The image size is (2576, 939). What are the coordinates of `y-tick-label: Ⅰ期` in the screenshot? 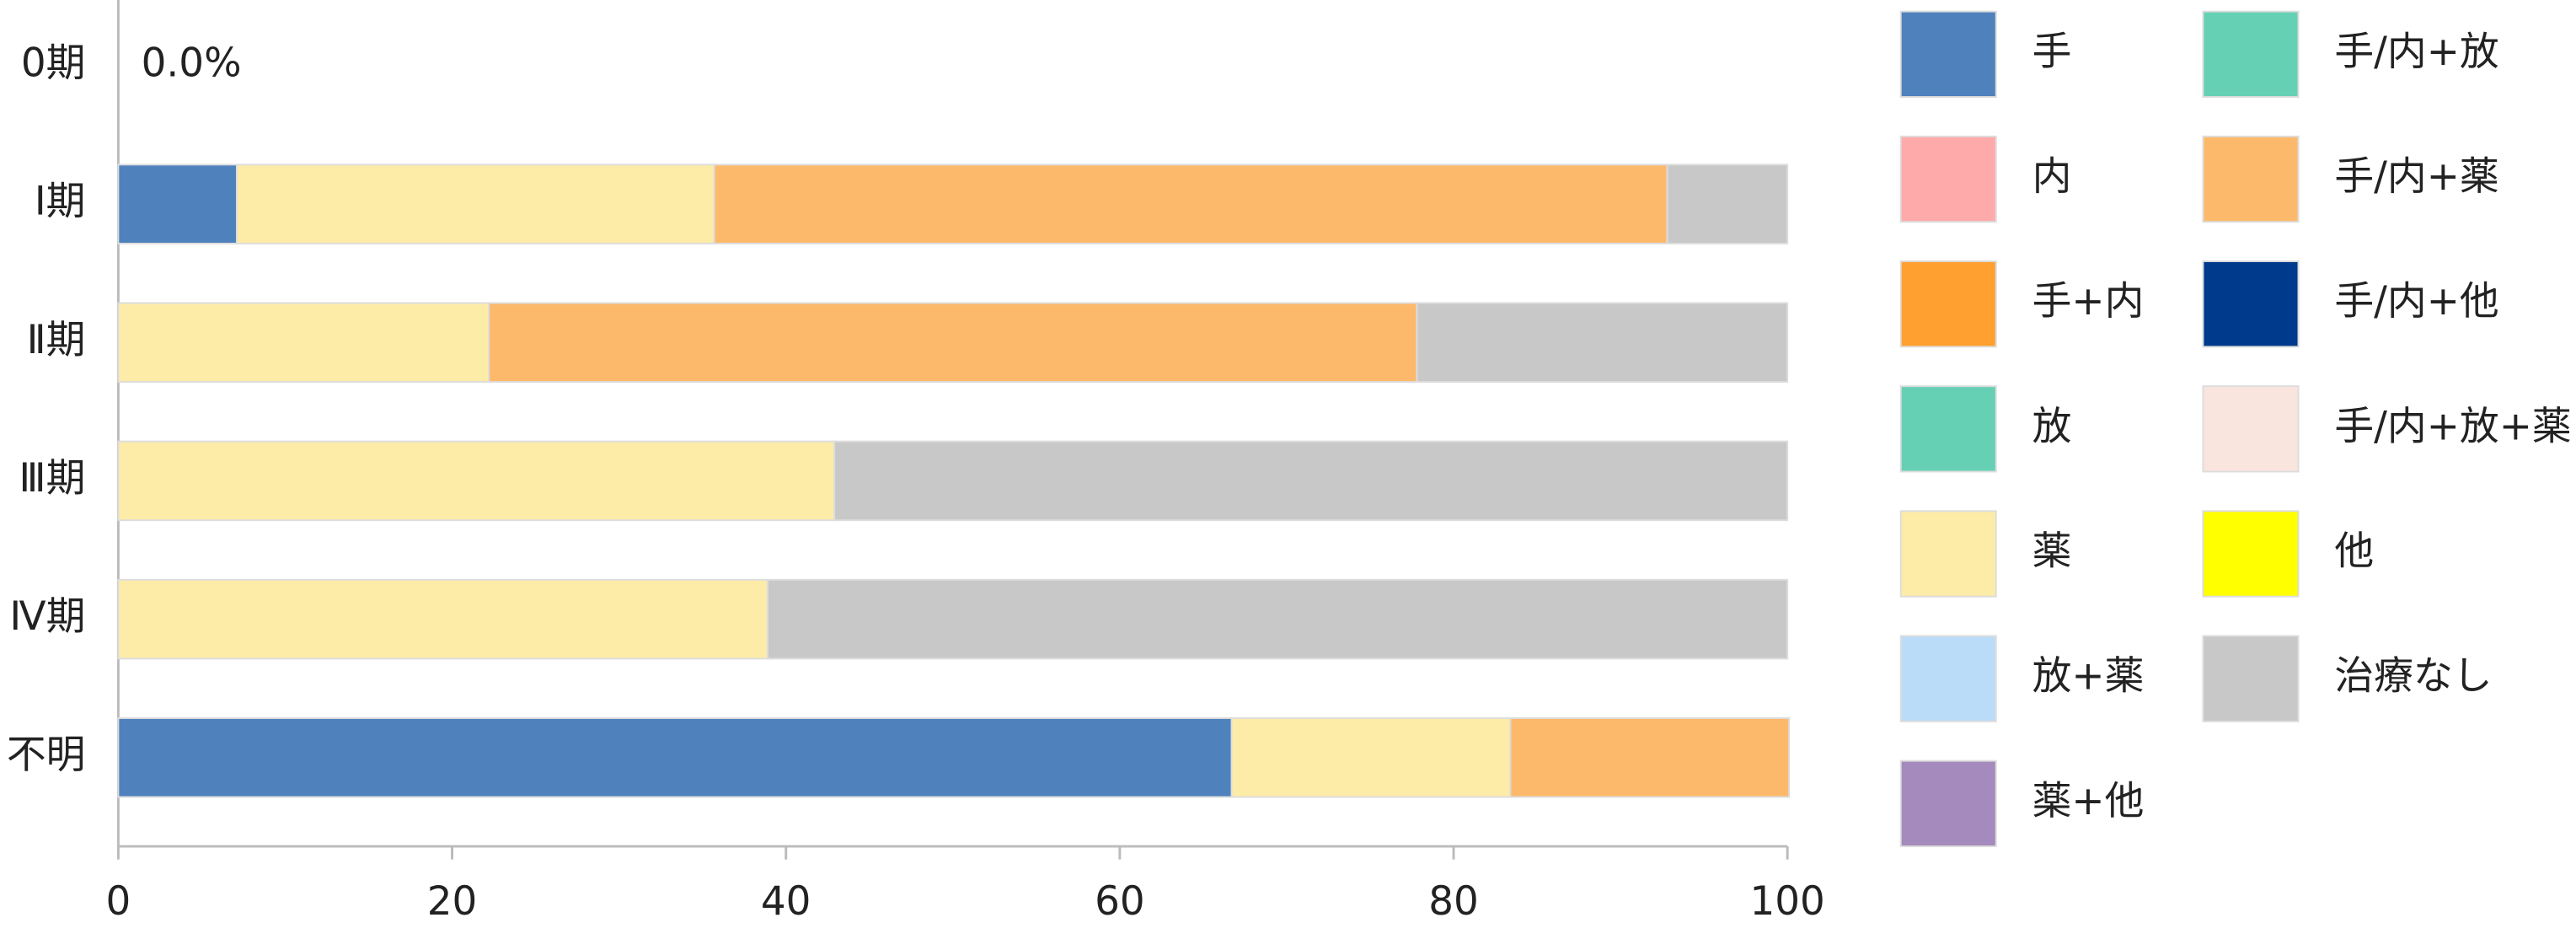 It's located at (60, 202).